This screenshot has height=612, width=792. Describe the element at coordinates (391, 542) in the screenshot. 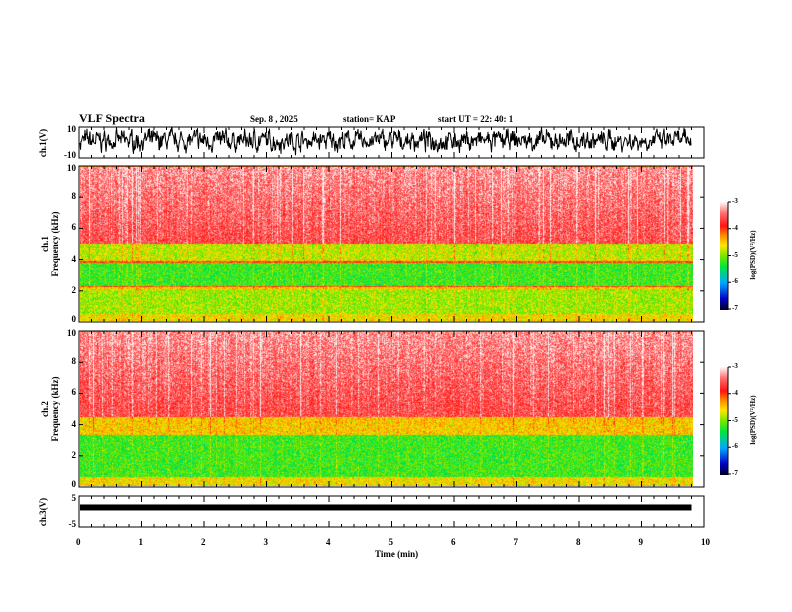

I see `x-tick-label: 5` at that location.